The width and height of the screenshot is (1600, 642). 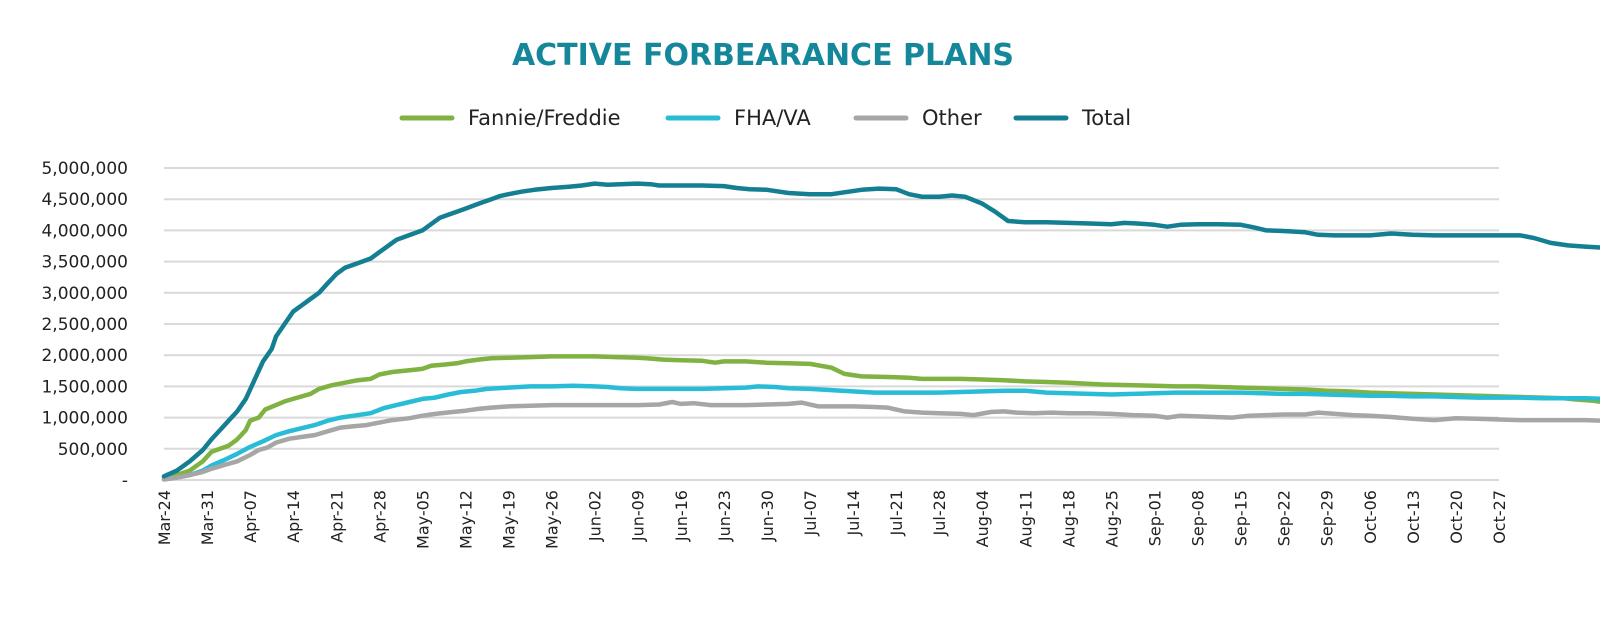 I want to click on x-tick-label: Aug-04, so click(x=982, y=518).